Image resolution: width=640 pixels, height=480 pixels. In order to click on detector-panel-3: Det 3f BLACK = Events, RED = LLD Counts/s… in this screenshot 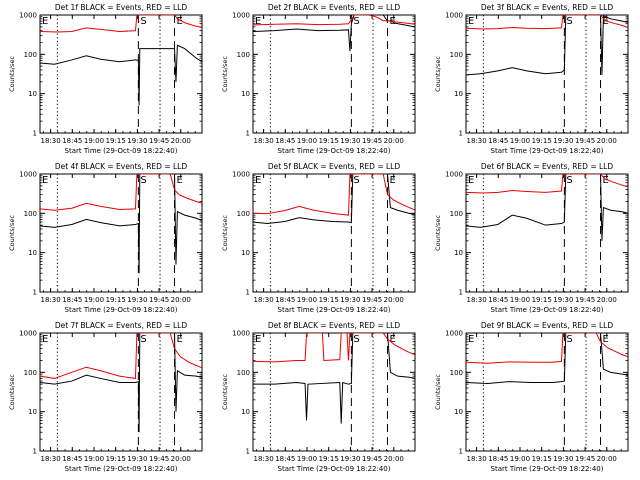, I will do `click(531, 79)`.